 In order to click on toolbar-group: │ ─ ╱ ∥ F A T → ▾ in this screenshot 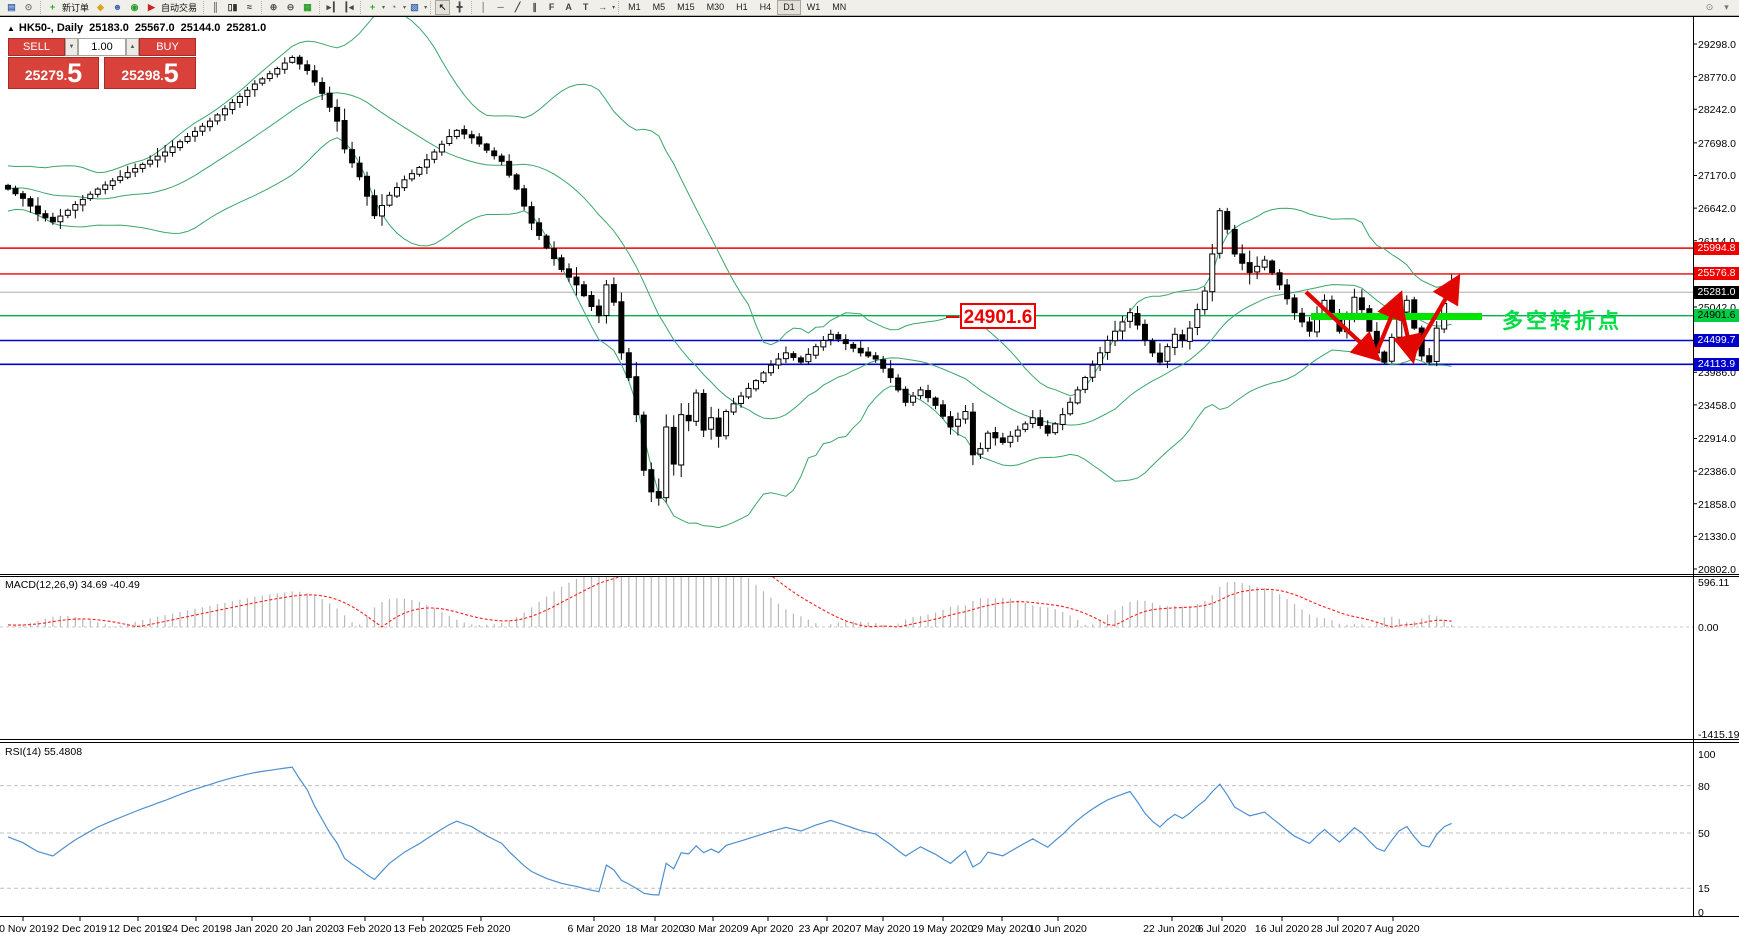, I will do `click(544, 7)`.